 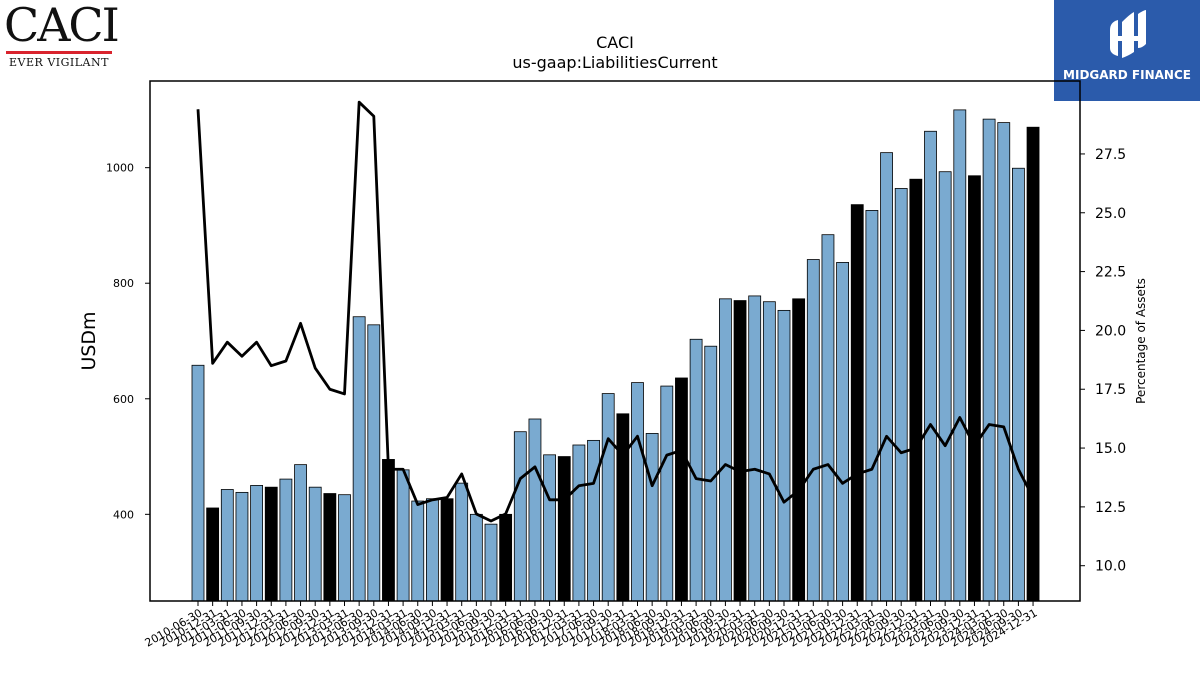 I want to click on y-tick-label: 400, so click(x=123, y=514).